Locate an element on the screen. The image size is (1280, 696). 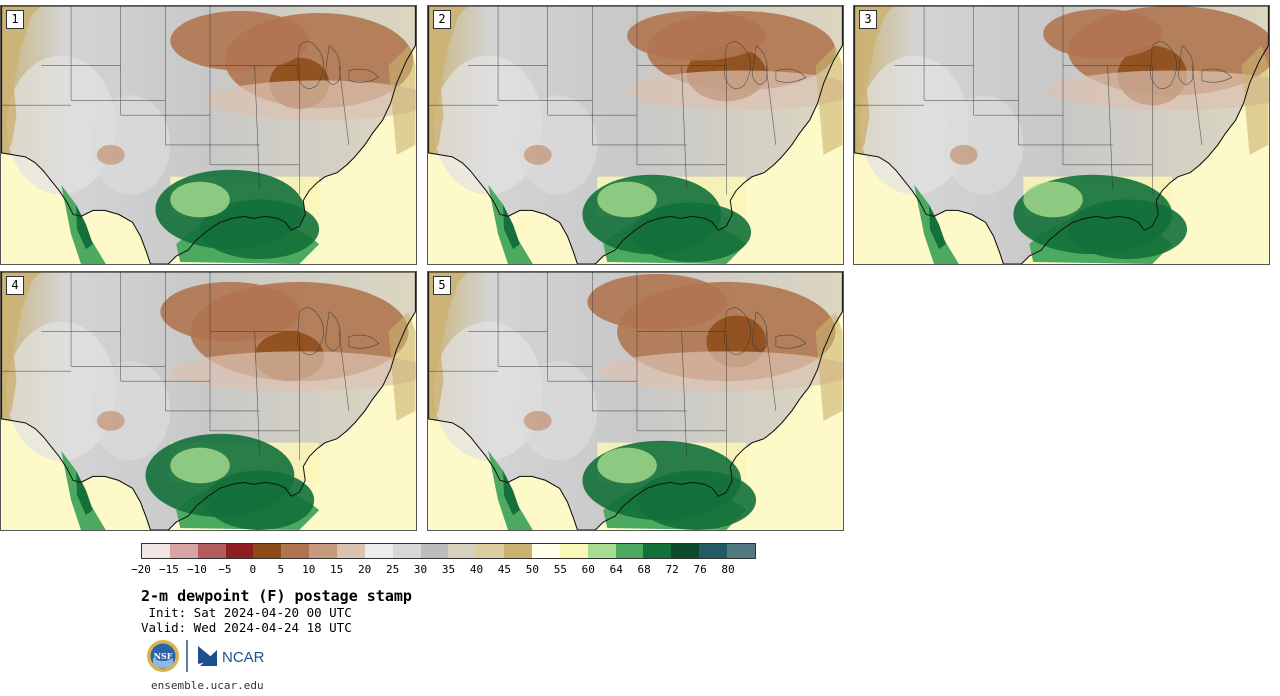
ensemble-member-panel-2: 2 is located at coordinates (635, 135).